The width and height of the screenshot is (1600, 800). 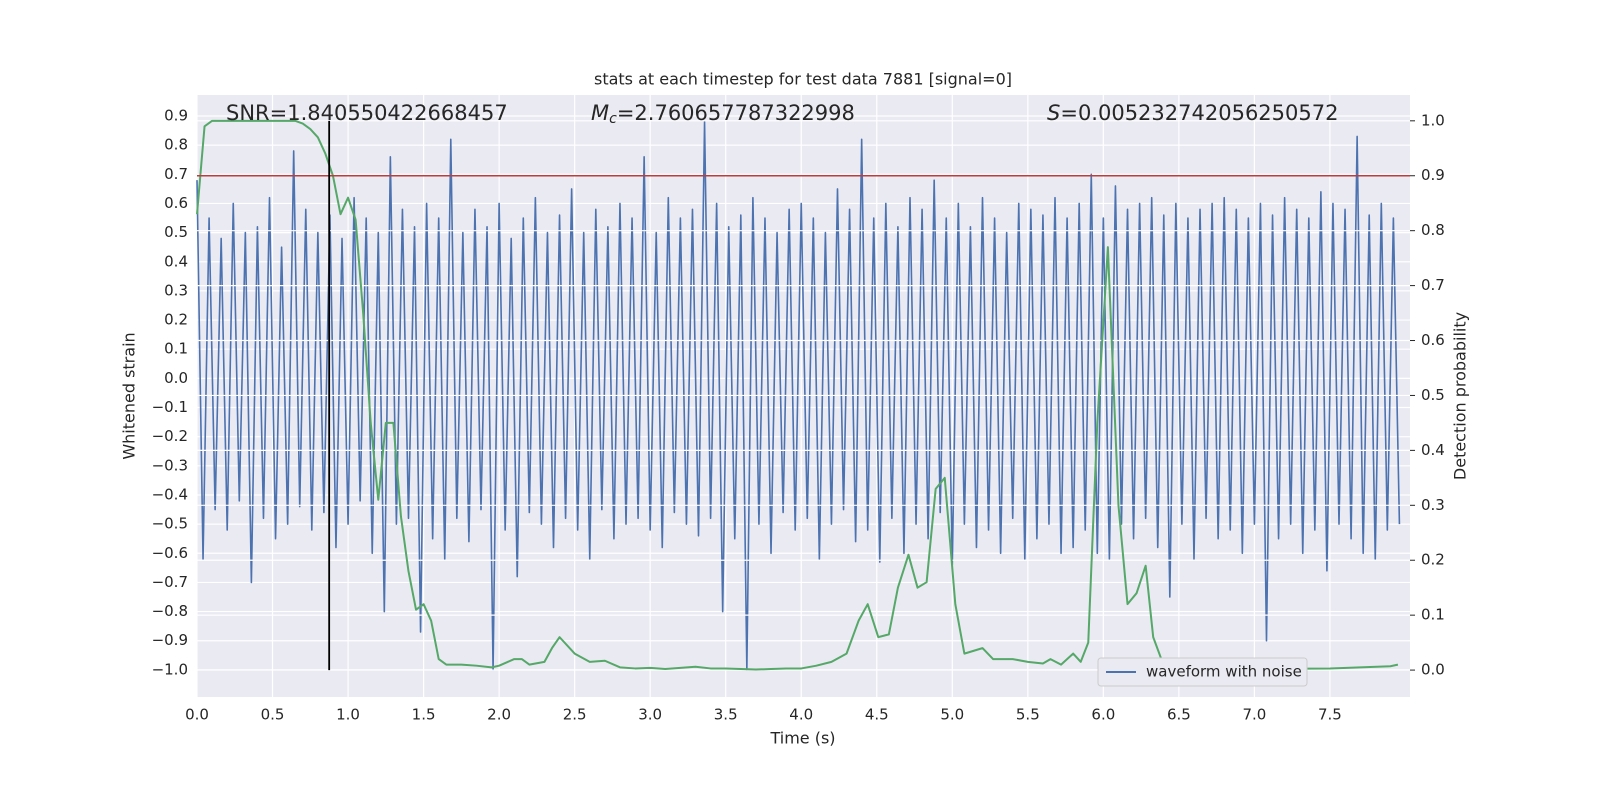 What do you see at coordinates (801, 715) in the screenshot?
I see `x-tick-label: 4.0` at bounding box center [801, 715].